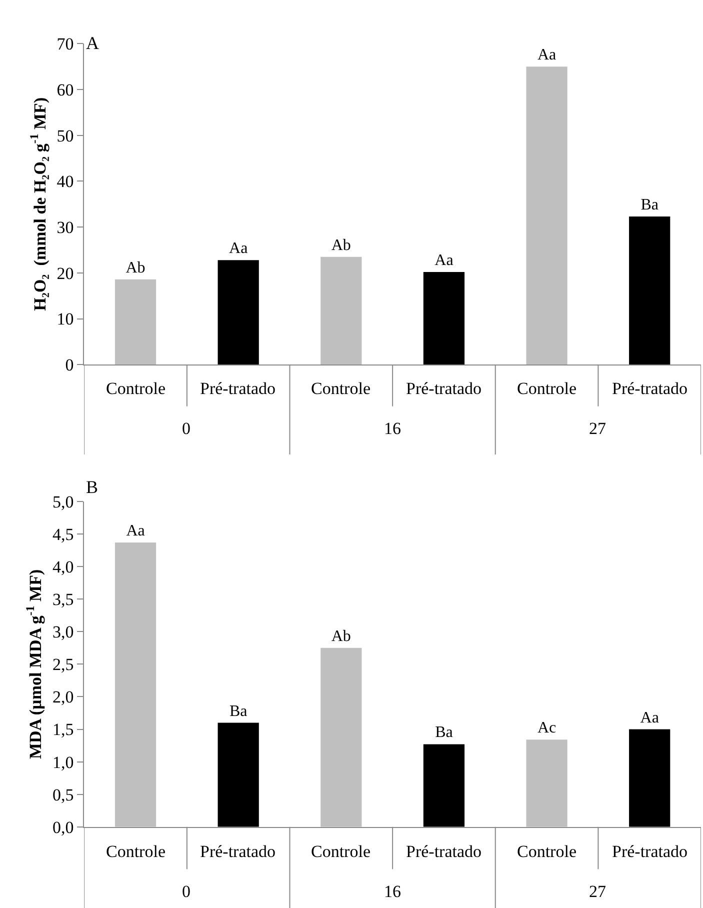 Image resolution: width=703 pixels, height=908 pixels. Describe the element at coordinates (65, 273) in the screenshot. I see `y-tick-label: 20` at that location.